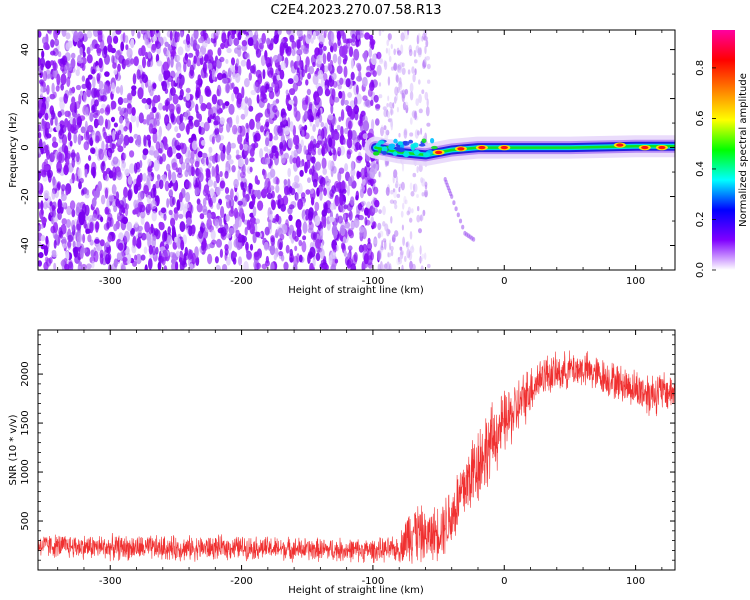  I want to click on spectrogram-y-tick-label: -20, so click(25, 196).